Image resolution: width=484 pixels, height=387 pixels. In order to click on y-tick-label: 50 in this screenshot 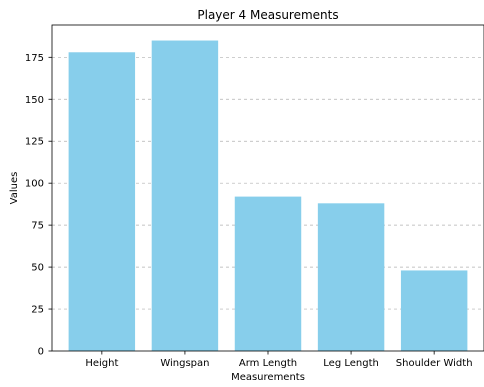, I will do `click(37, 268)`.